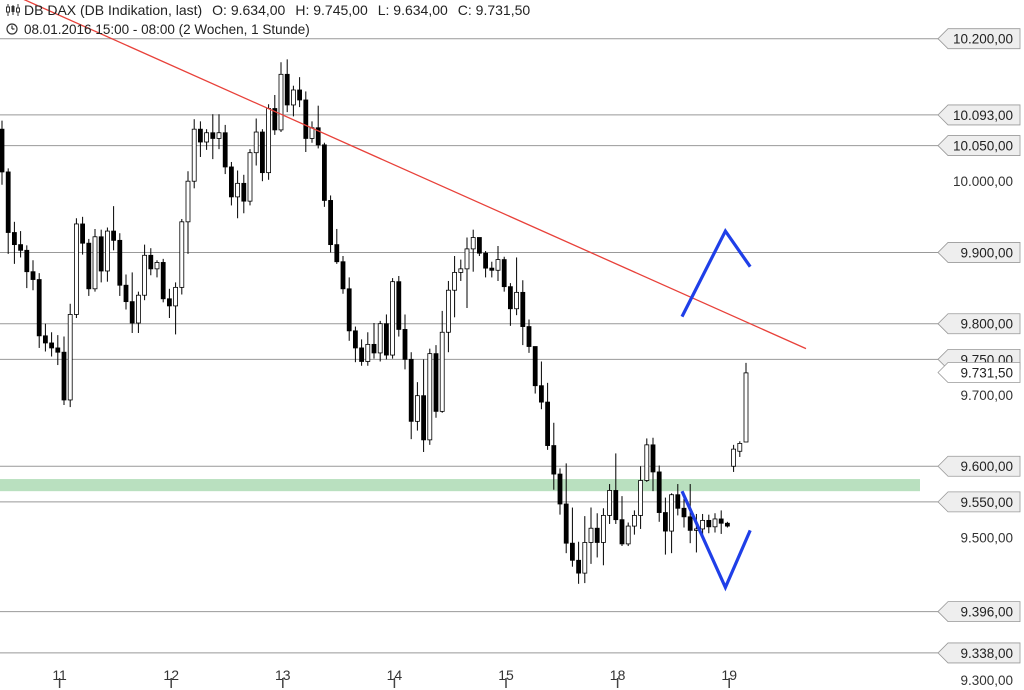 The width and height of the screenshot is (1024, 690). I want to click on y-axis-label: 10.000,00, so click(983, 181).